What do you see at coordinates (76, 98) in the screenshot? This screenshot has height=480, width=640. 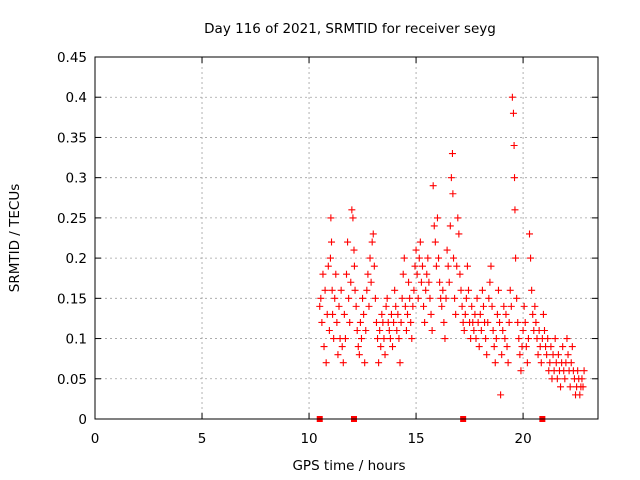 I see `y-tick-label: 0.4` at bounding box center [76, 98].